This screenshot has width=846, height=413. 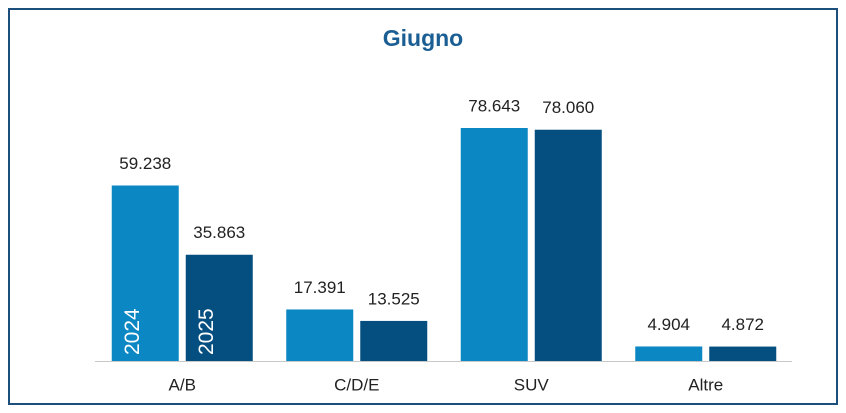 What do you see at coordinates (219, 232) in the screenshot?
I see `value-label: 35.863` at bounding box center [219, 232].